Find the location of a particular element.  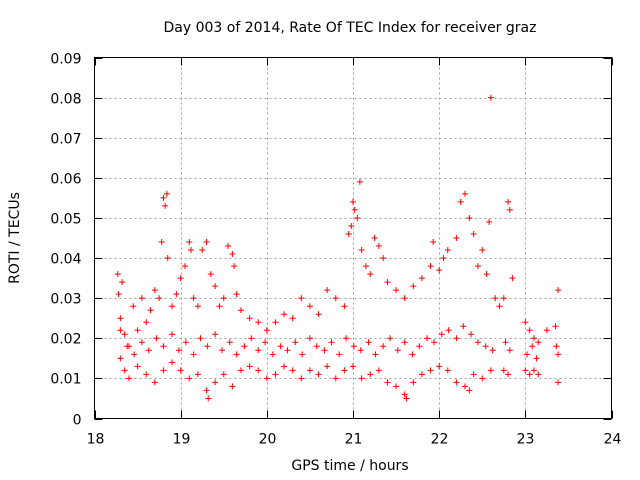

x-tick-label: 18 is located at coordinates (96, 440).